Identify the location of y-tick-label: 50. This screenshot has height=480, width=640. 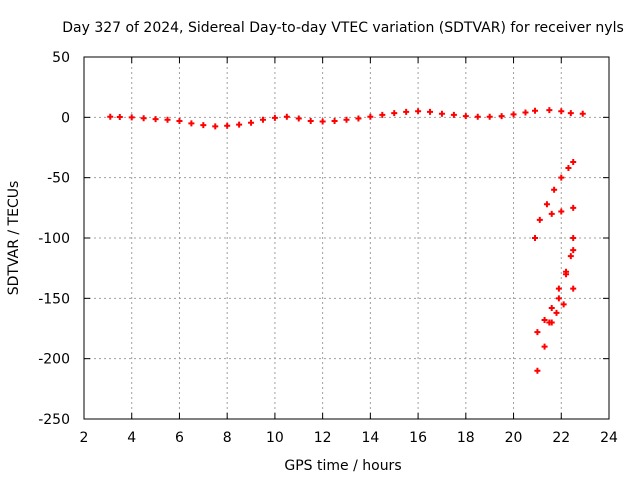
(61, 58).